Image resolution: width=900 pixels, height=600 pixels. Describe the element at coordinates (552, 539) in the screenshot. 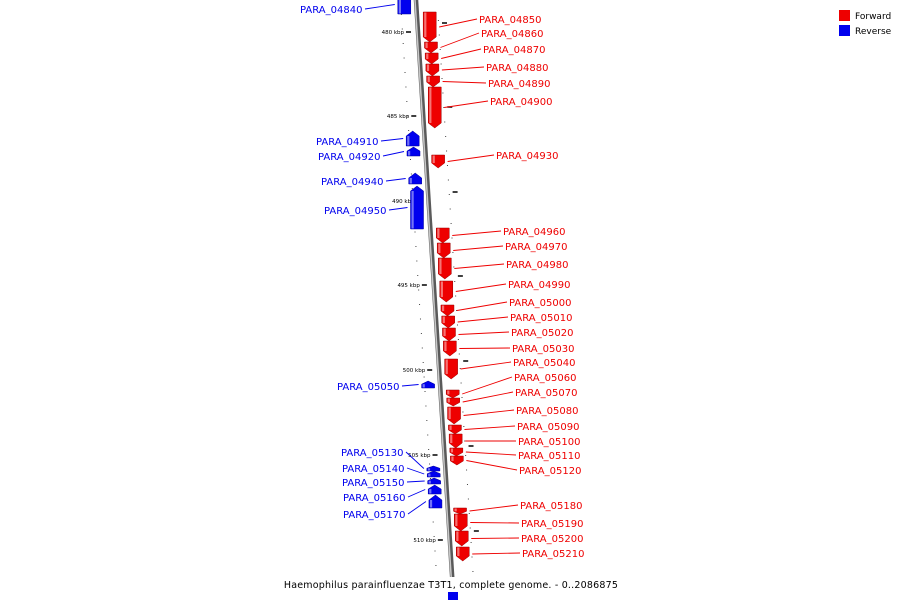

I see `gene-label: PARA_05200` at that location.